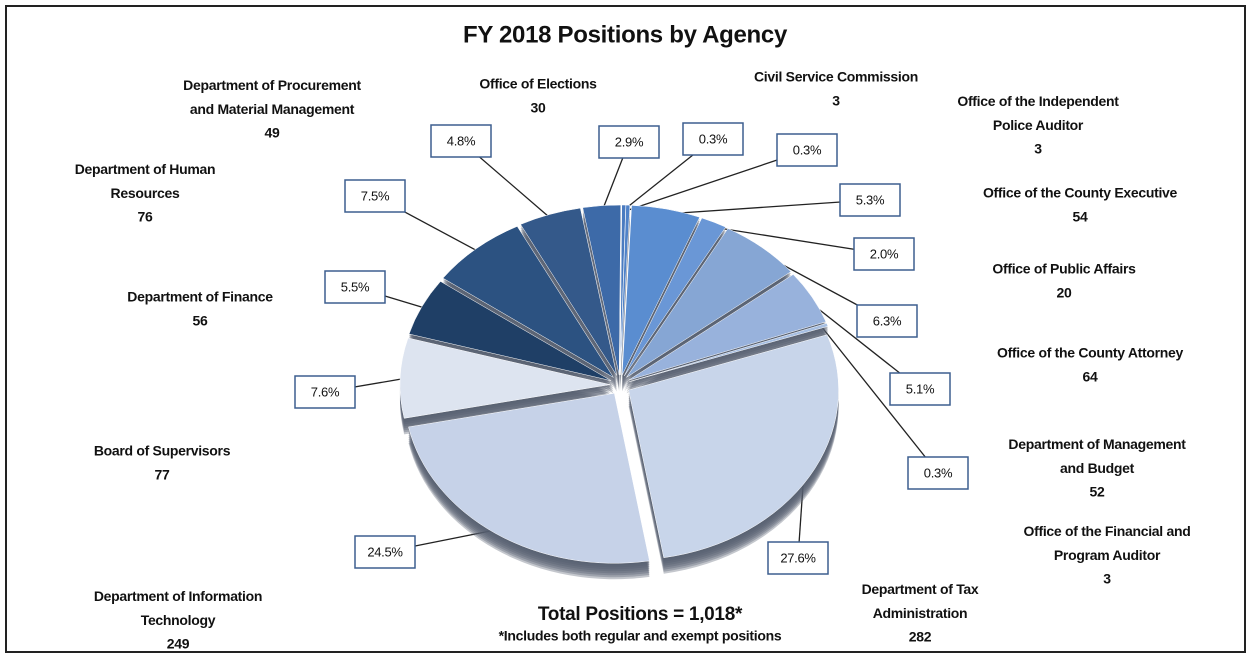 The height and width of the screenshot is (661, 1251). What do you see at coordinates (1097, 456) in the screenshot?
I see `category-label: Department of Management and Budget` at bounding box center [1097, 456].